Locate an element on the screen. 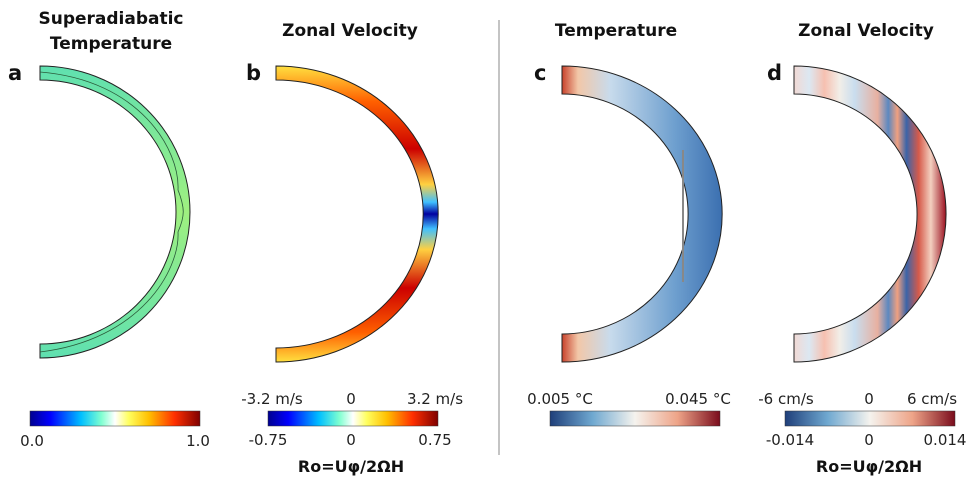  colorbar-d-top-tick-min: -6 cm/s is located at coordinates (786, 399).